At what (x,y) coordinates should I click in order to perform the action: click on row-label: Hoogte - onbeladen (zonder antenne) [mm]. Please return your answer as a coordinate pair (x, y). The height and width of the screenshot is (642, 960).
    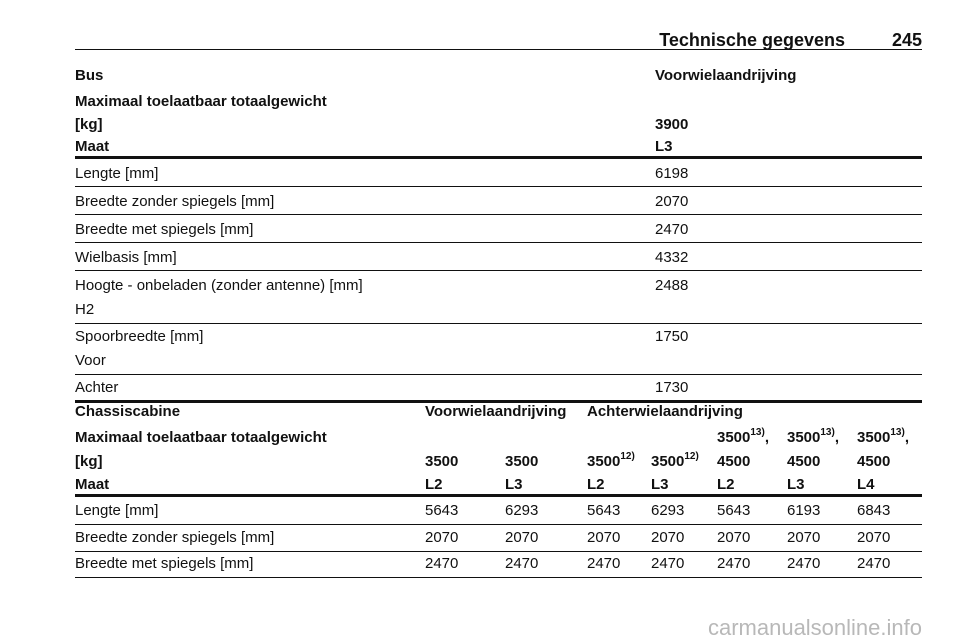
    Looking at the image, I should click on (219, 285).